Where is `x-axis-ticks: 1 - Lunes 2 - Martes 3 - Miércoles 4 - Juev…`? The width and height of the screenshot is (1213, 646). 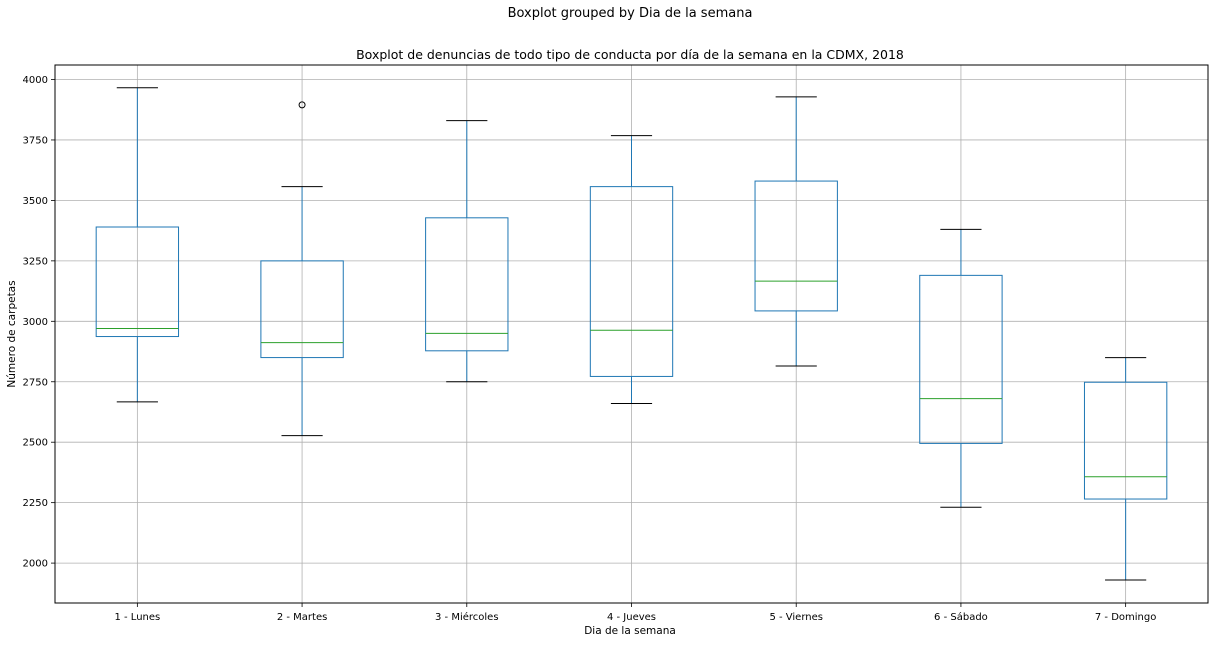
x-axis-ticks: 1 - Lunes 2 - Martes 3 - Miércoles 4 - Juev… is located at coordinates (635, 613).